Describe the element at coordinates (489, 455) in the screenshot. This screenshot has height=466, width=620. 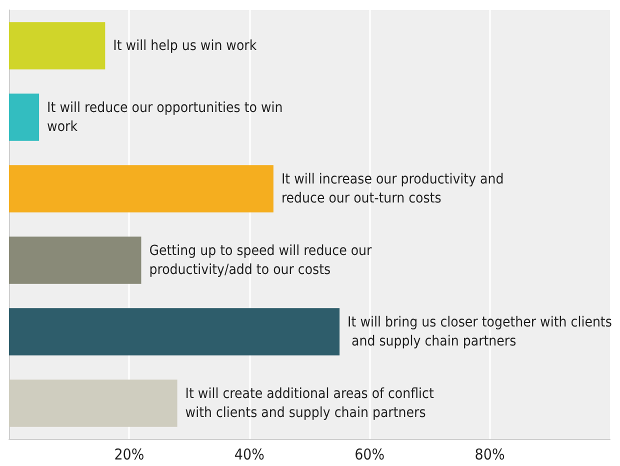
I see `x-tick-label: 80%` at that location.